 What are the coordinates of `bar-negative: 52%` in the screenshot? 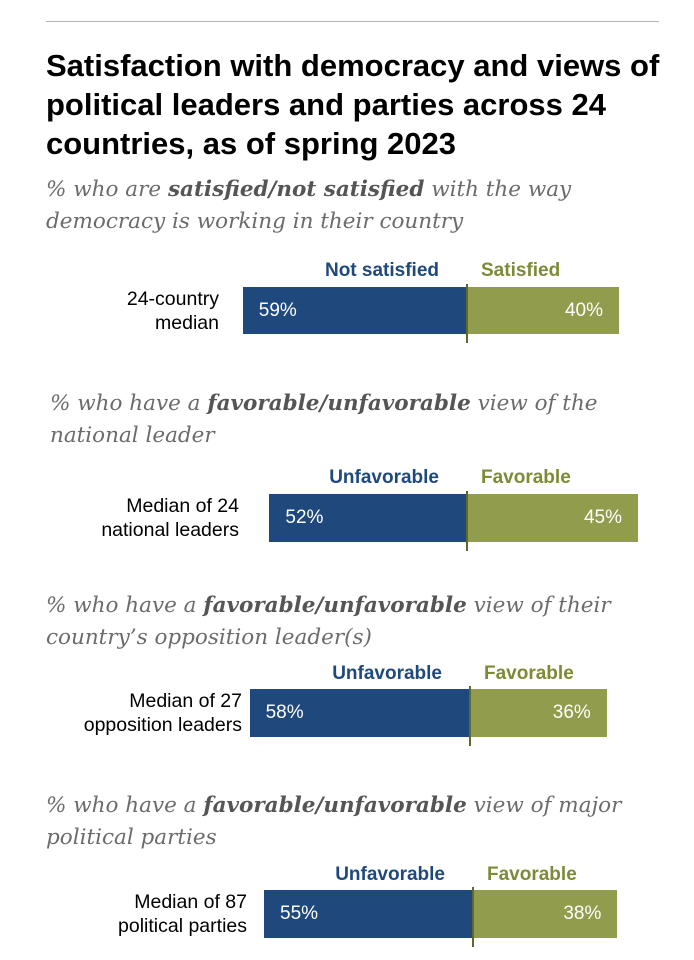 It's located at (368, 518).